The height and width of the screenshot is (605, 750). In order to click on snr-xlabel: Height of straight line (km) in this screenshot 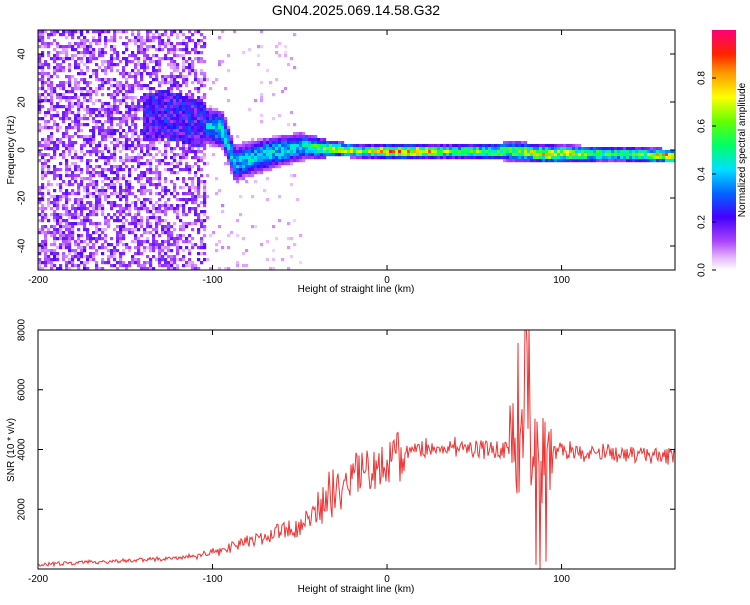, I will do `click(356, 589)`.